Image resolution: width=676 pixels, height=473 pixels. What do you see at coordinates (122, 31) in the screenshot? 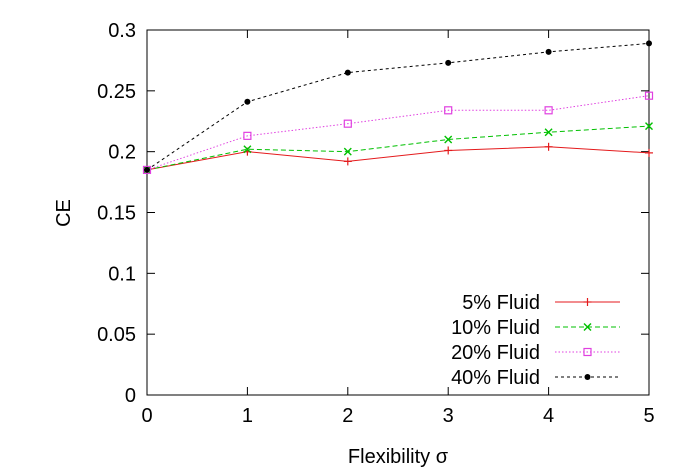
I see `y-tick-label: 0.3` at bounding box center [122, 31].